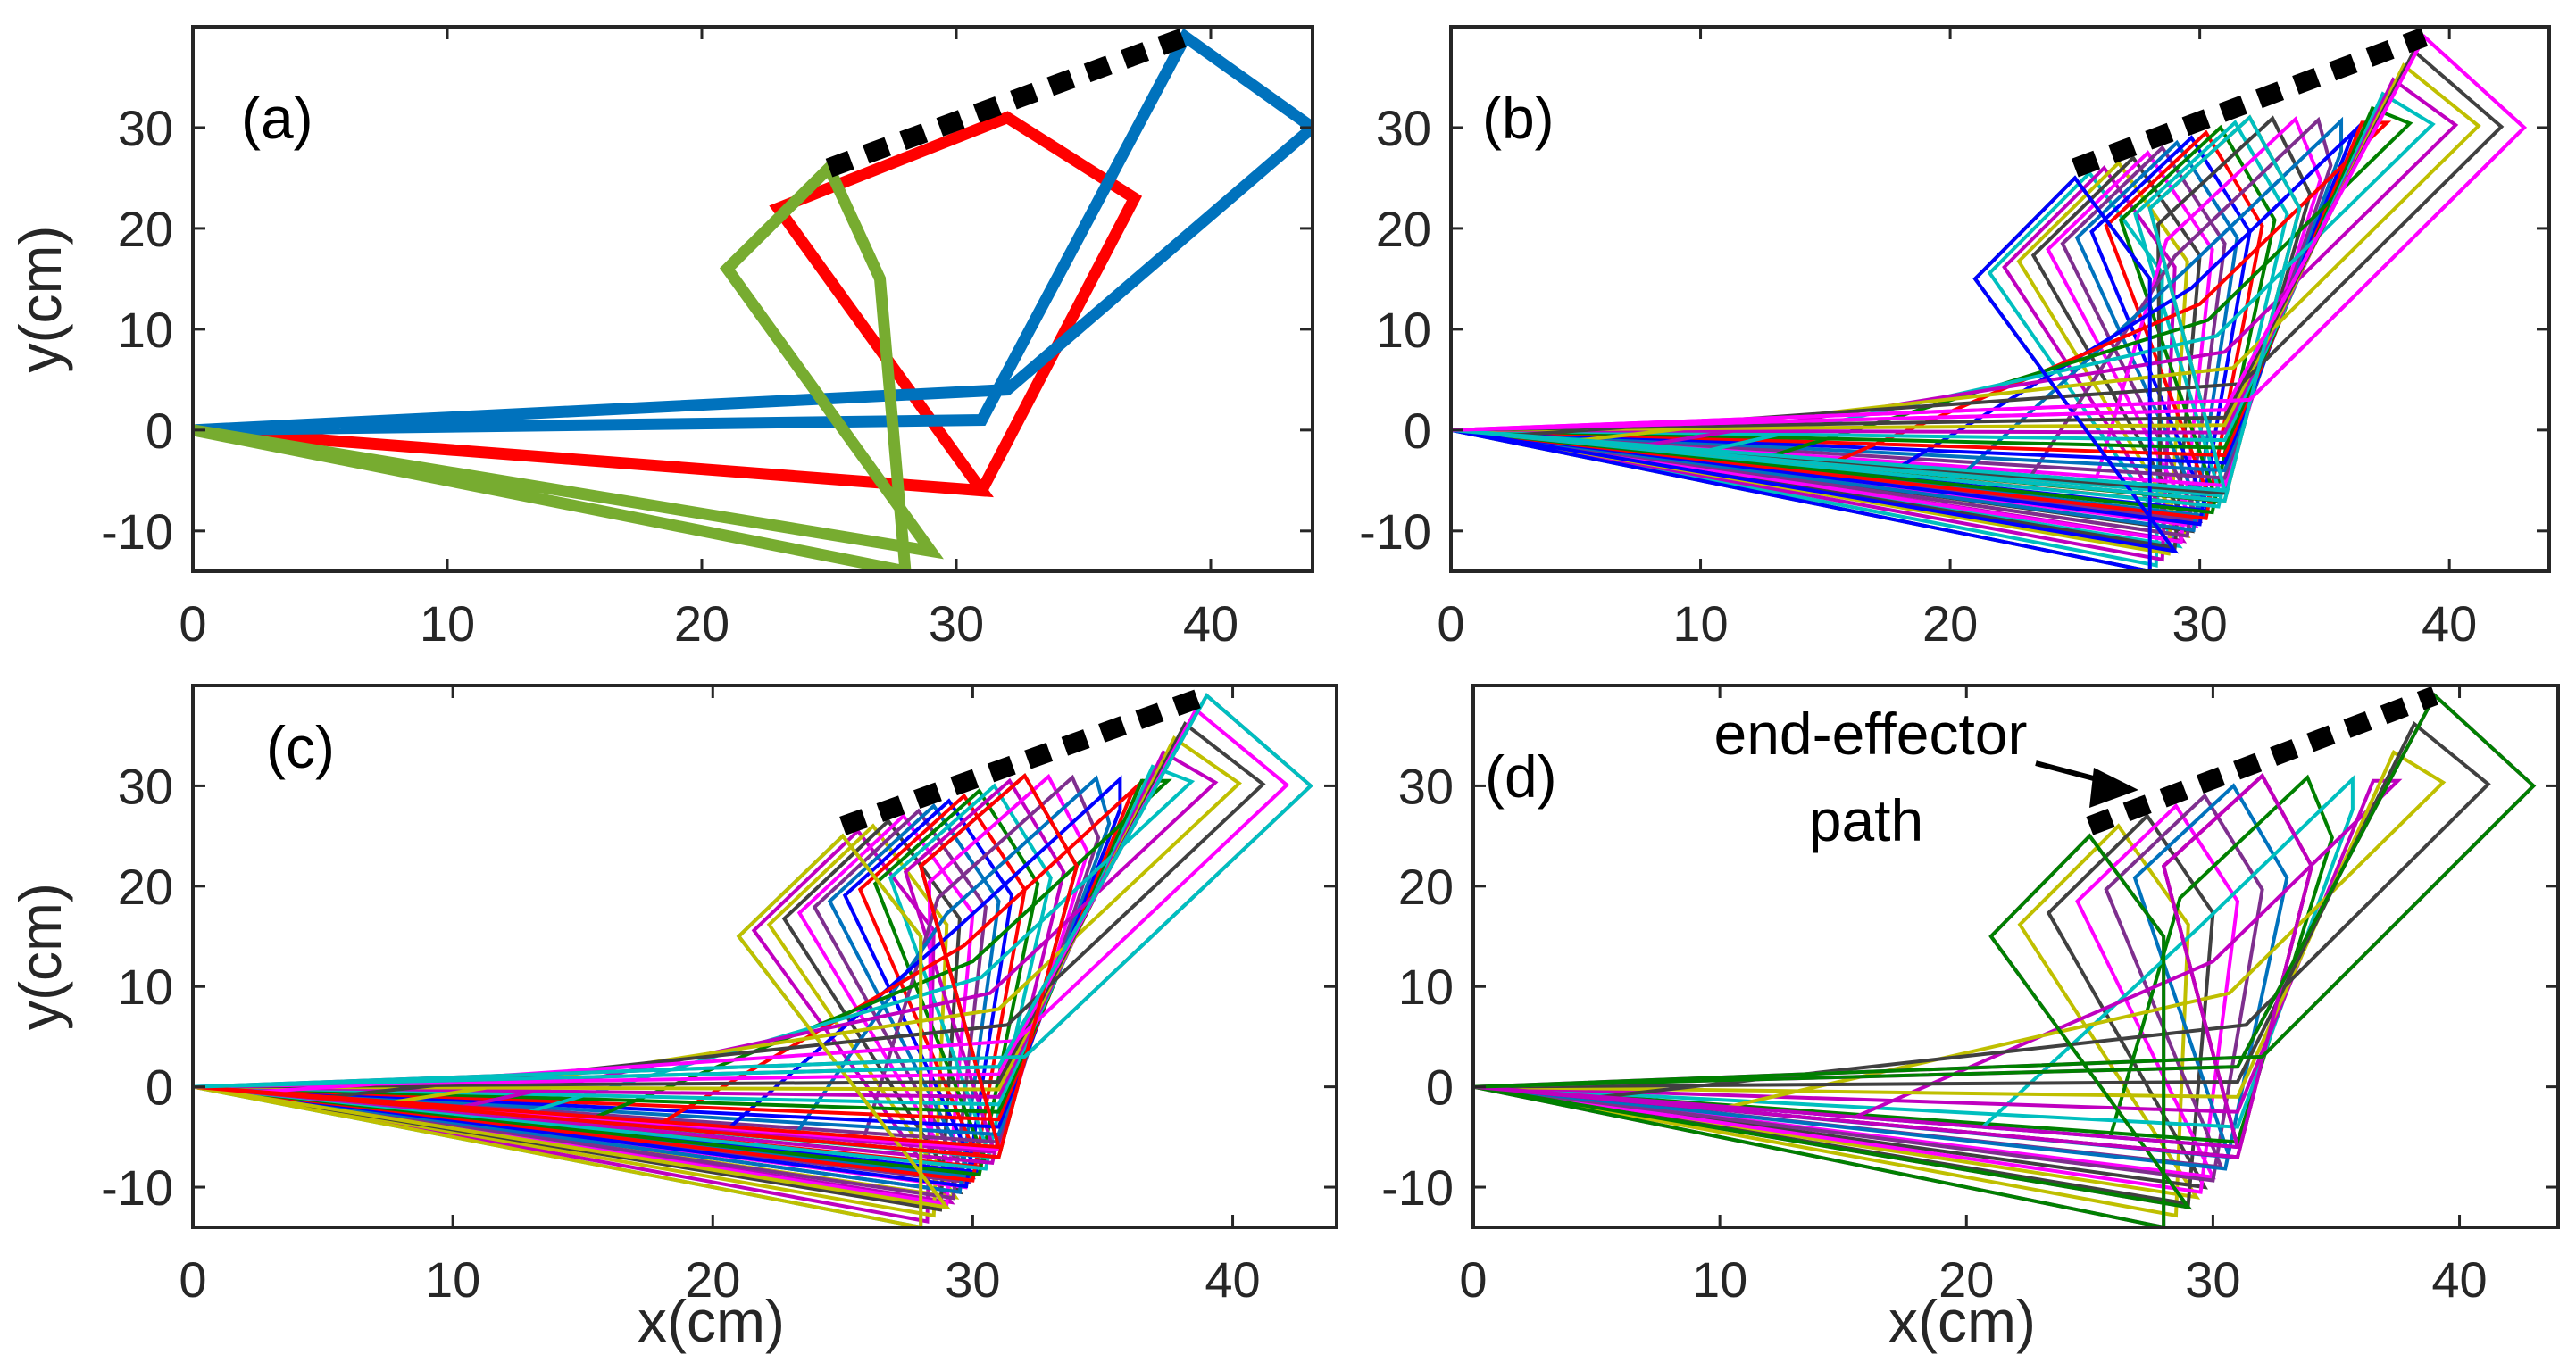  What do you see at coordinates (277, 118) in the screenshot?
I see `panel-label: (a)` at bounding box center [277, 118].